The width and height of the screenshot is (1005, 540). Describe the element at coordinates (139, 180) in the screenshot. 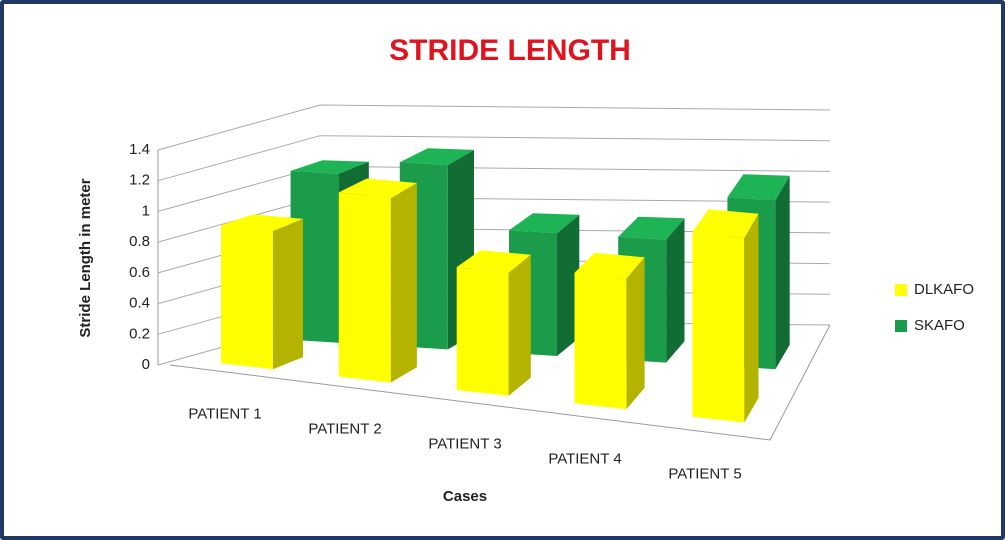

I see `y-tick-label: 1.2` at that location.